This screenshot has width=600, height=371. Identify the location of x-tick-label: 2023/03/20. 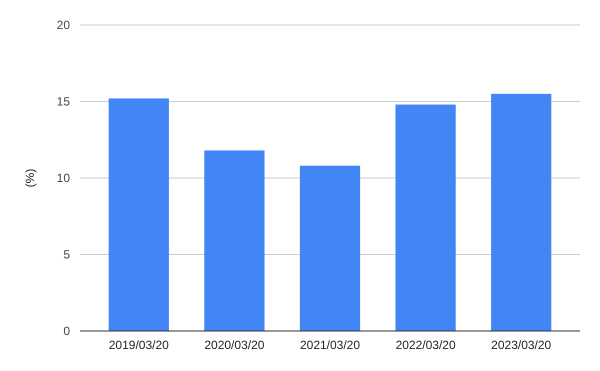
(521, 345).